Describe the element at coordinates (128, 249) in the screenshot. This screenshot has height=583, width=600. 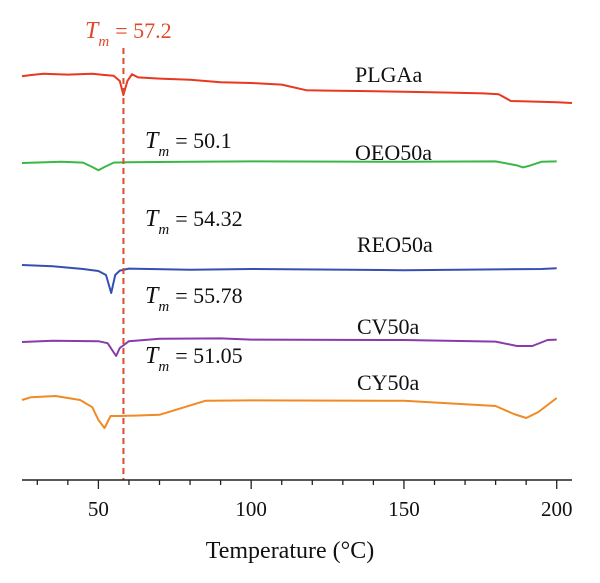
I see `reference-line-layer: Tm = 57.2` at that location.